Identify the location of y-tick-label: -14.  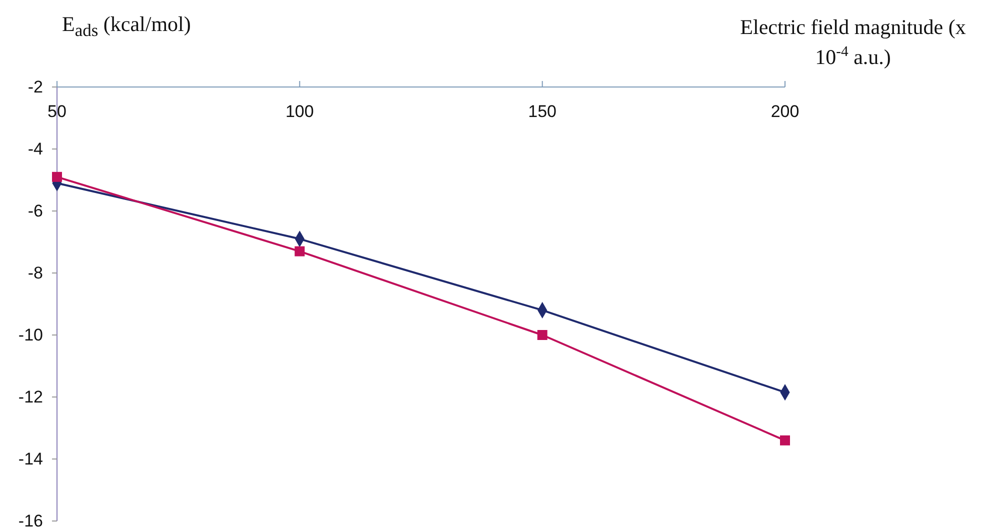
(30, 458).